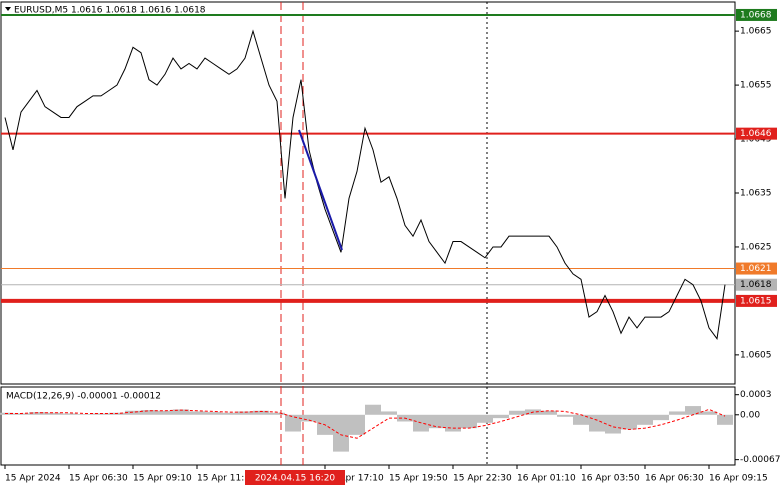 The height and width of the screenshot is (489, 781). Describe the element at coordinates (98, 479) in the screenshot. I see `x-tick-label: 15 Apr 06:30` at that location.